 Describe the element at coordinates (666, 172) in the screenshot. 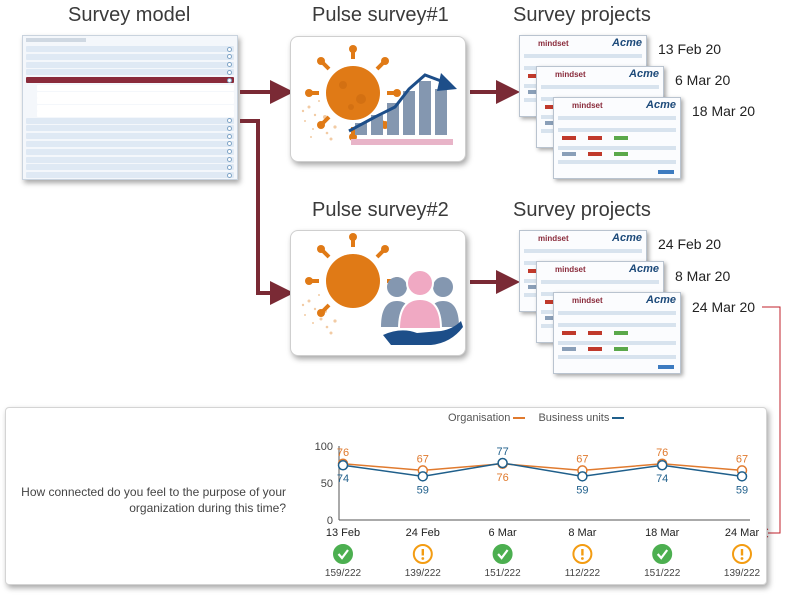

I see `project-footer-button` at that location.